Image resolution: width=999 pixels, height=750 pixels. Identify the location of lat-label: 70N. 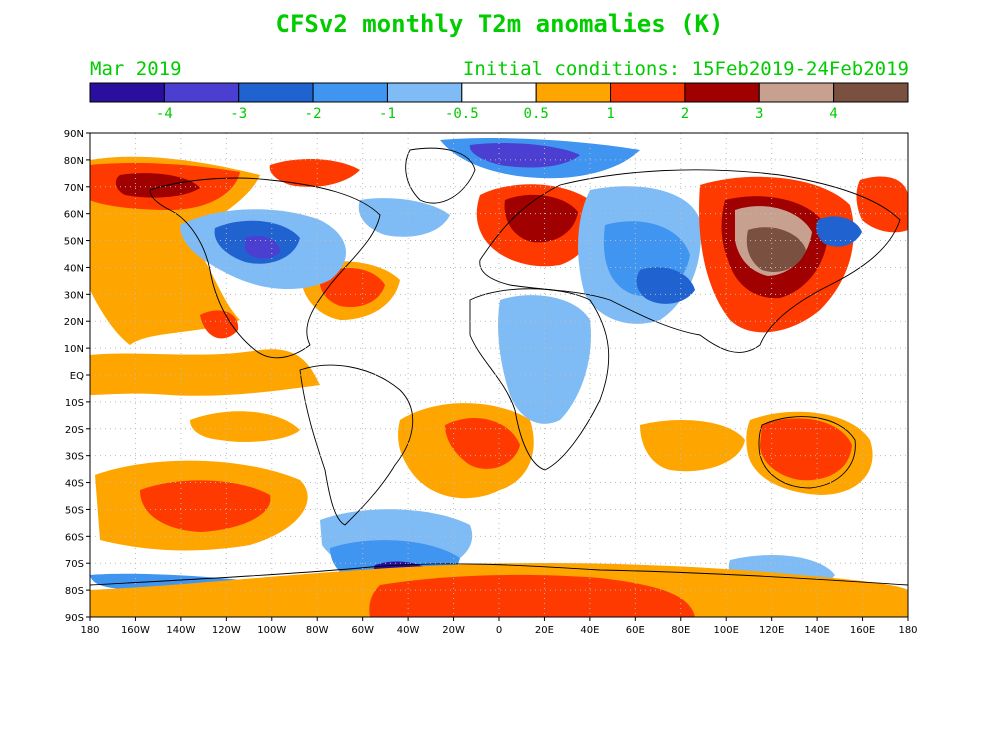
(74, 188).